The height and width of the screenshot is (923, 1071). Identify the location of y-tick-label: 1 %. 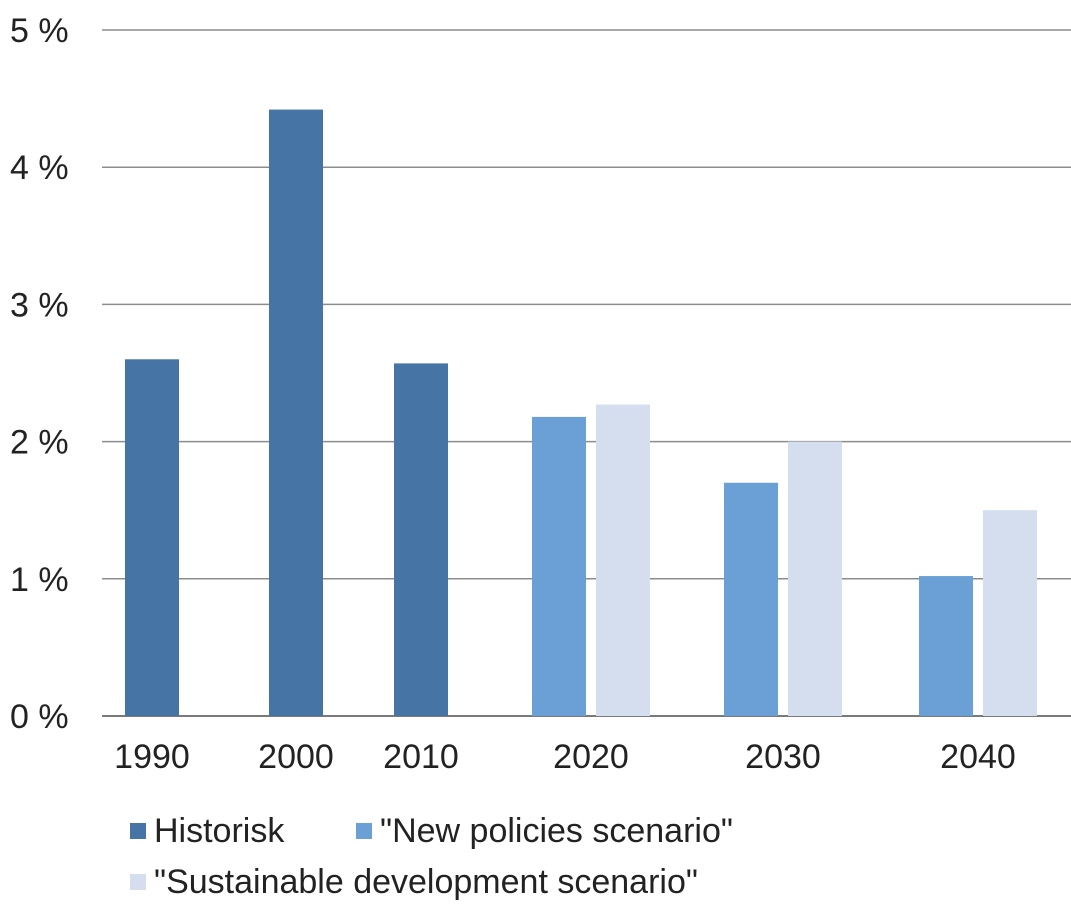
(39, 580).